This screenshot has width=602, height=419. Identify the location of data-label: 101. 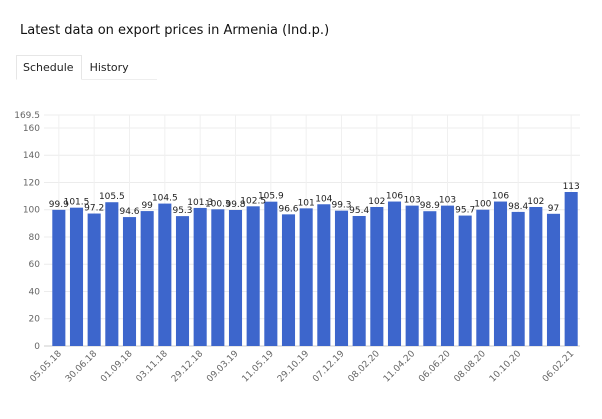
(306, 203).